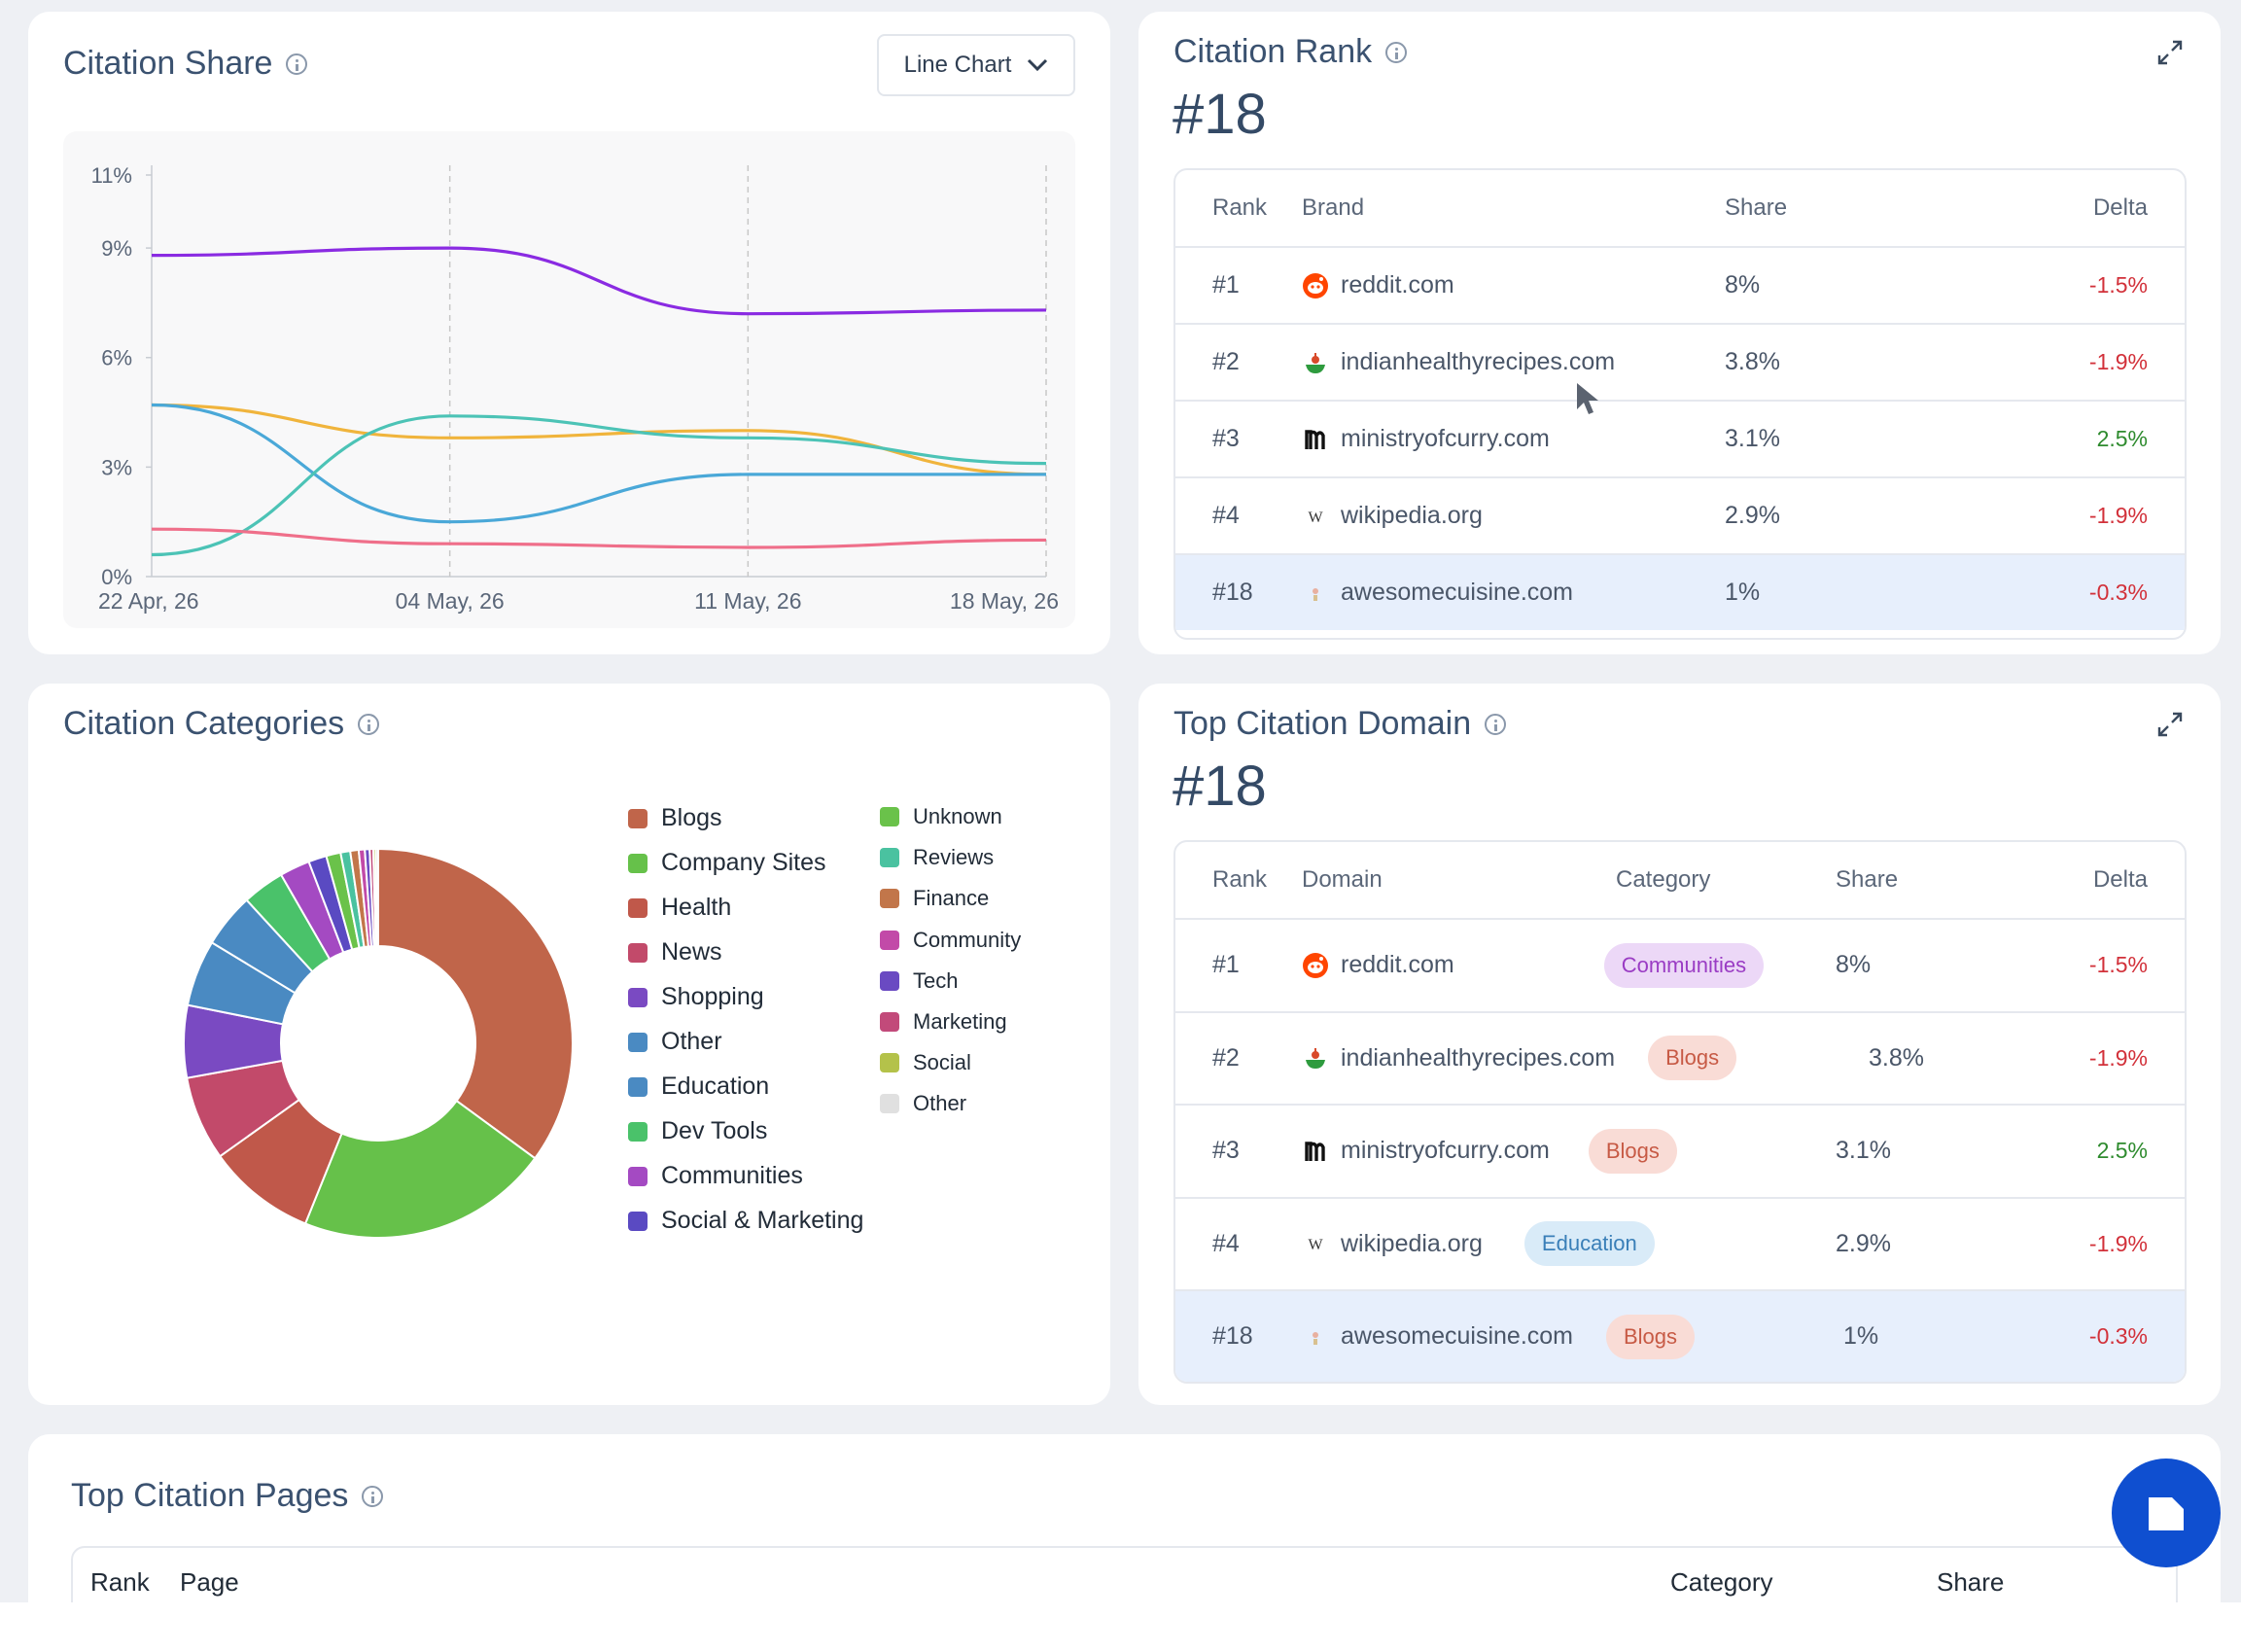 This screenshot has width=2241, height=1652. I want to click on category-badge: Blogs, so click(1651, 1336).